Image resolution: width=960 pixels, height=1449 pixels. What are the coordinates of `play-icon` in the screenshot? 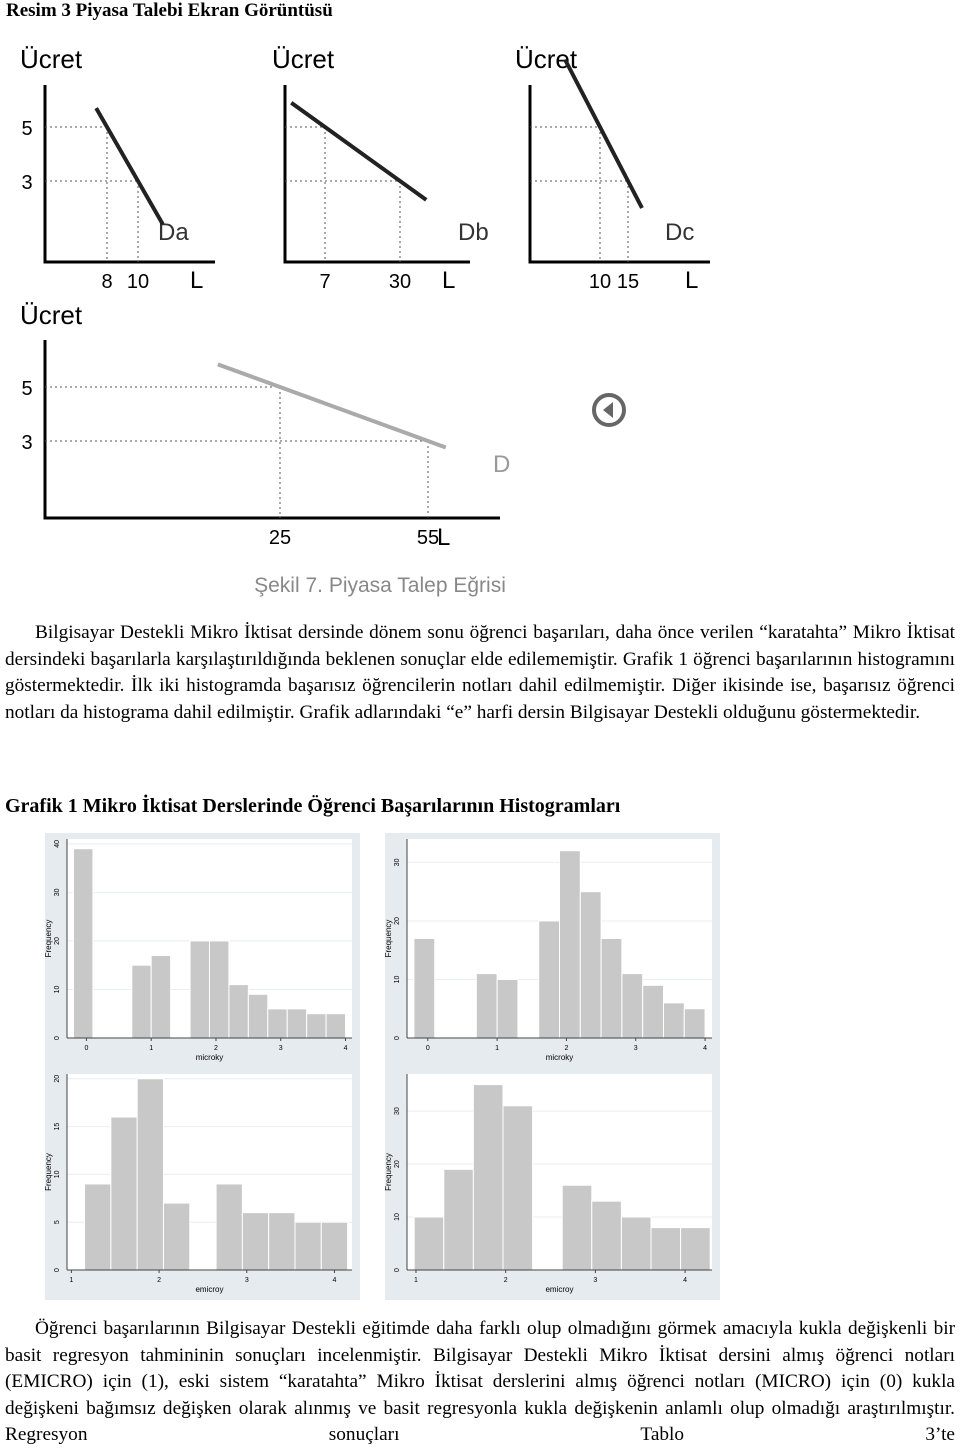 It's located at (609, 410).